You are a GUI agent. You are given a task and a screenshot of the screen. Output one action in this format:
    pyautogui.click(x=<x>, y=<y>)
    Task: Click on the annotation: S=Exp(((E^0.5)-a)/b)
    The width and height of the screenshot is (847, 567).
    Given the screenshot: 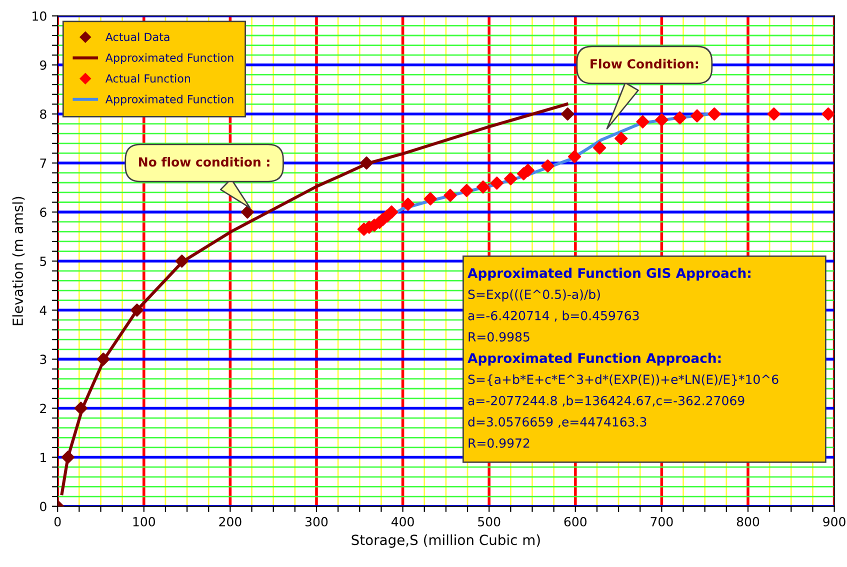 What is the action you would take?
    pyautogui.click(x=534, y=295)
    